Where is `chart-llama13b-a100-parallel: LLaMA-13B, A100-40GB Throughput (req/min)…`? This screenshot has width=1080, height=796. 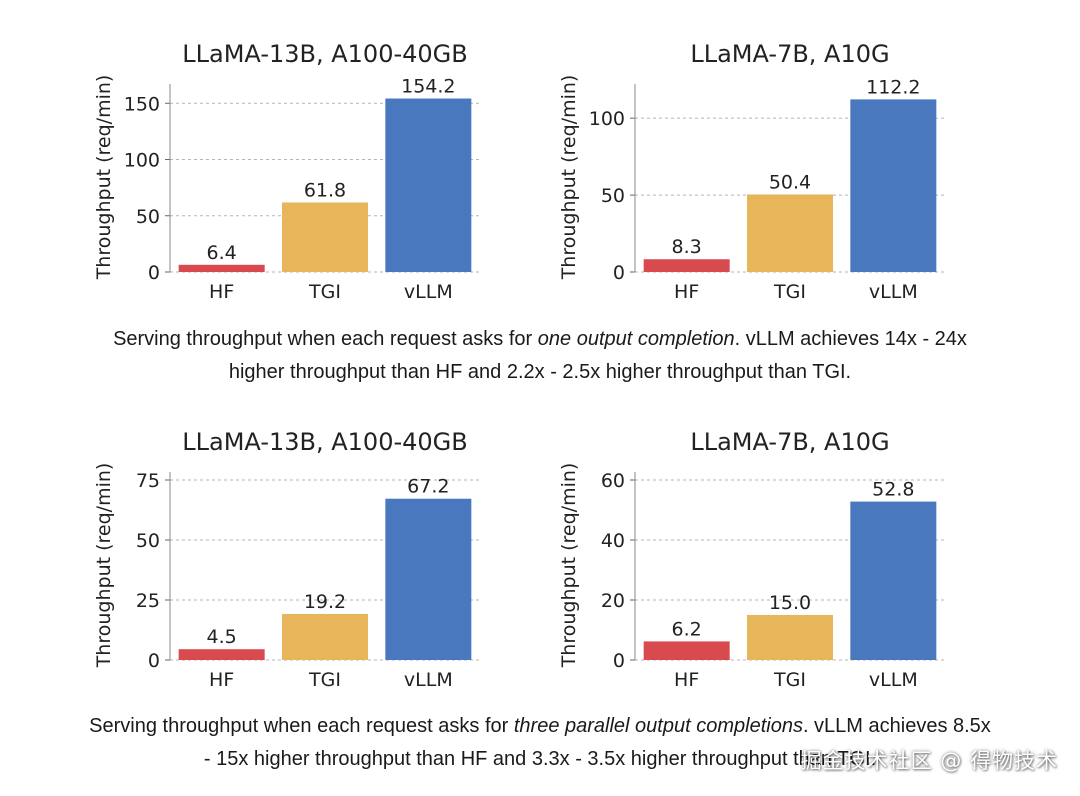
chart-llama13b-a100-parallel: LLaMA-13B, A100-40GB Throughput (req/min)… is located at coordinates (286, 559).